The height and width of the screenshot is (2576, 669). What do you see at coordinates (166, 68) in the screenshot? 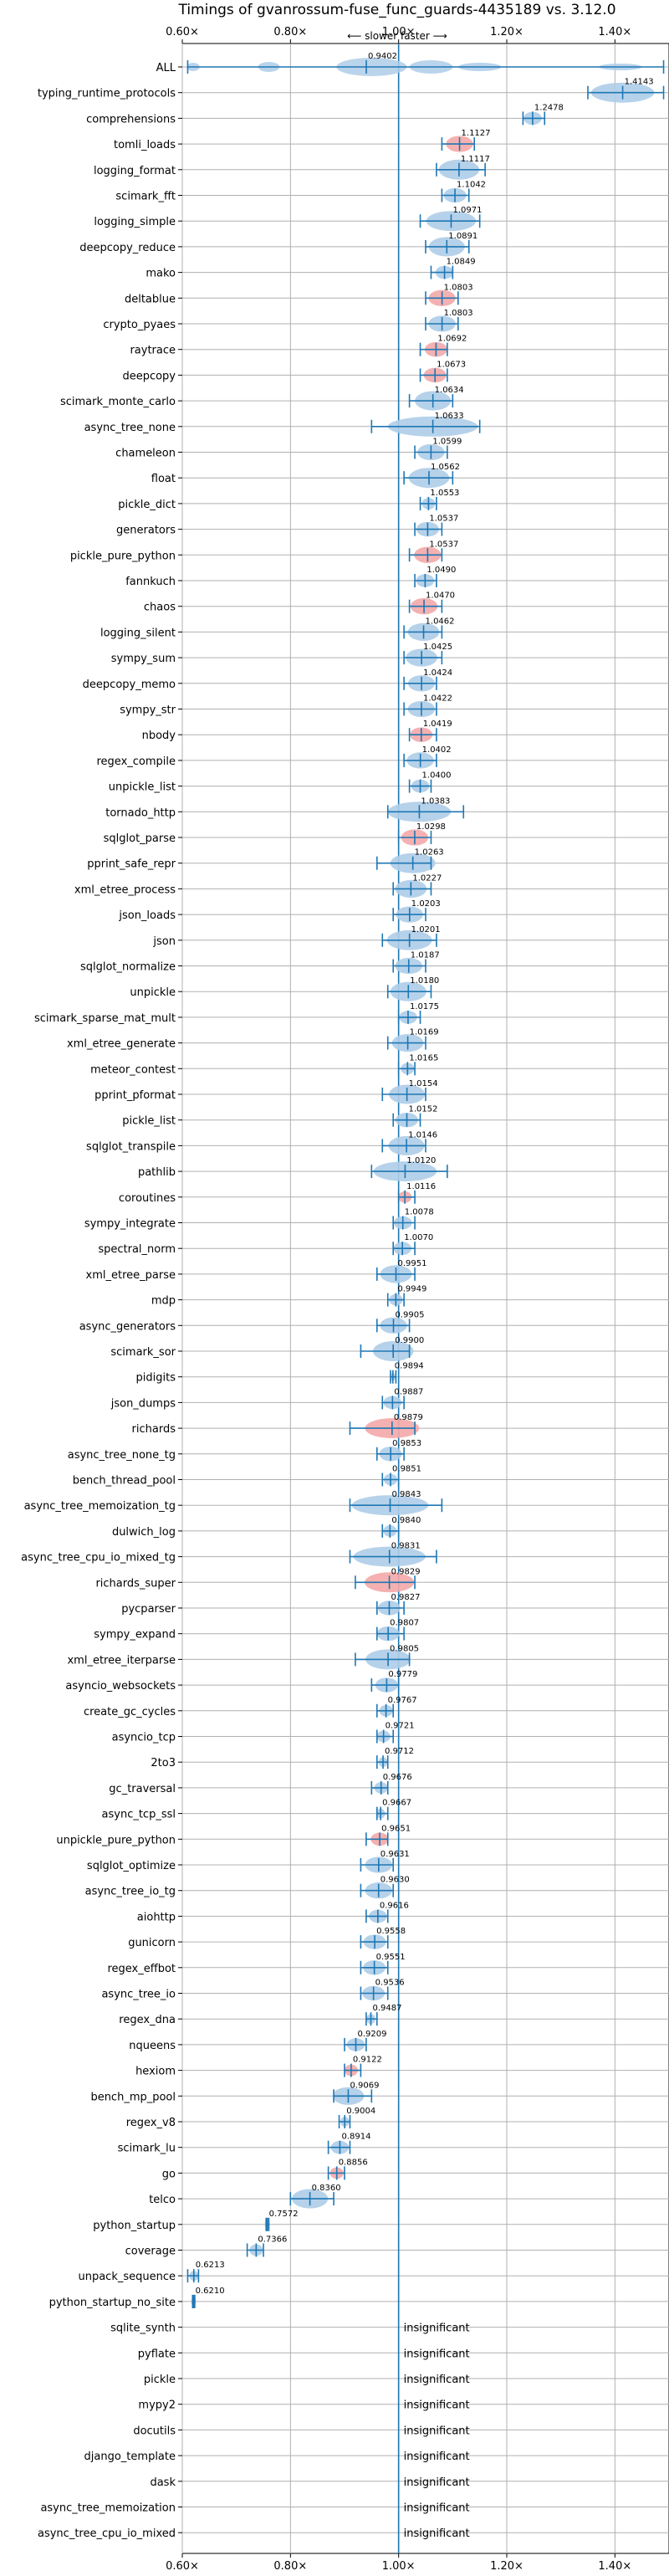
I see `benchmark-label: ALL` at bounding box center [166, 68].